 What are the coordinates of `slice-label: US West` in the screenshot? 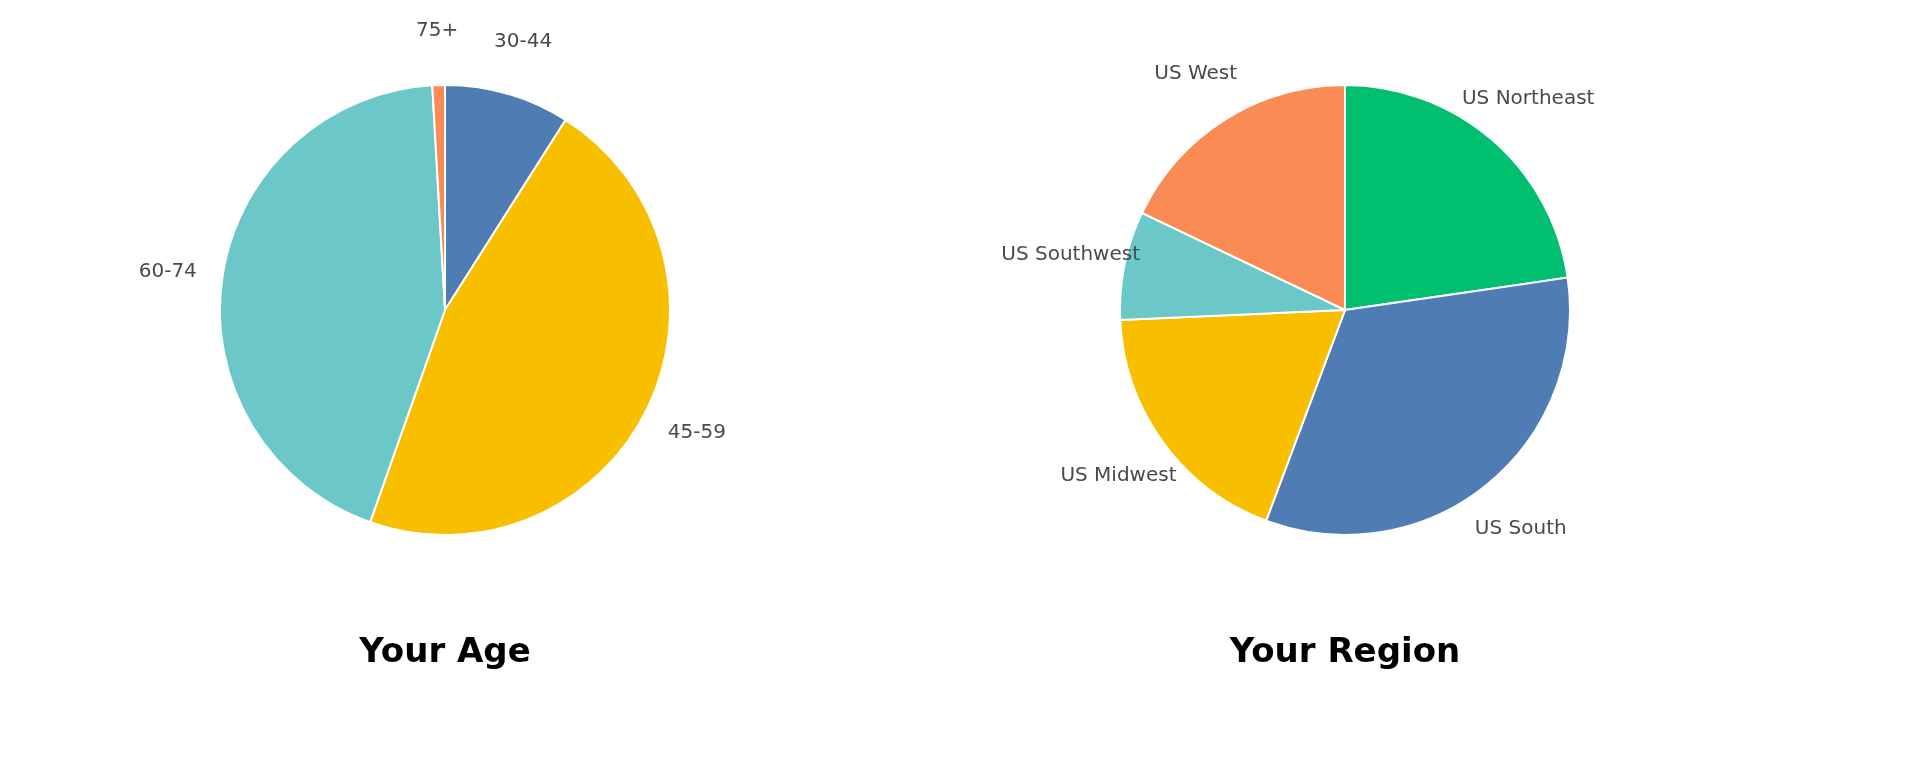 It's located at (1196, 72).